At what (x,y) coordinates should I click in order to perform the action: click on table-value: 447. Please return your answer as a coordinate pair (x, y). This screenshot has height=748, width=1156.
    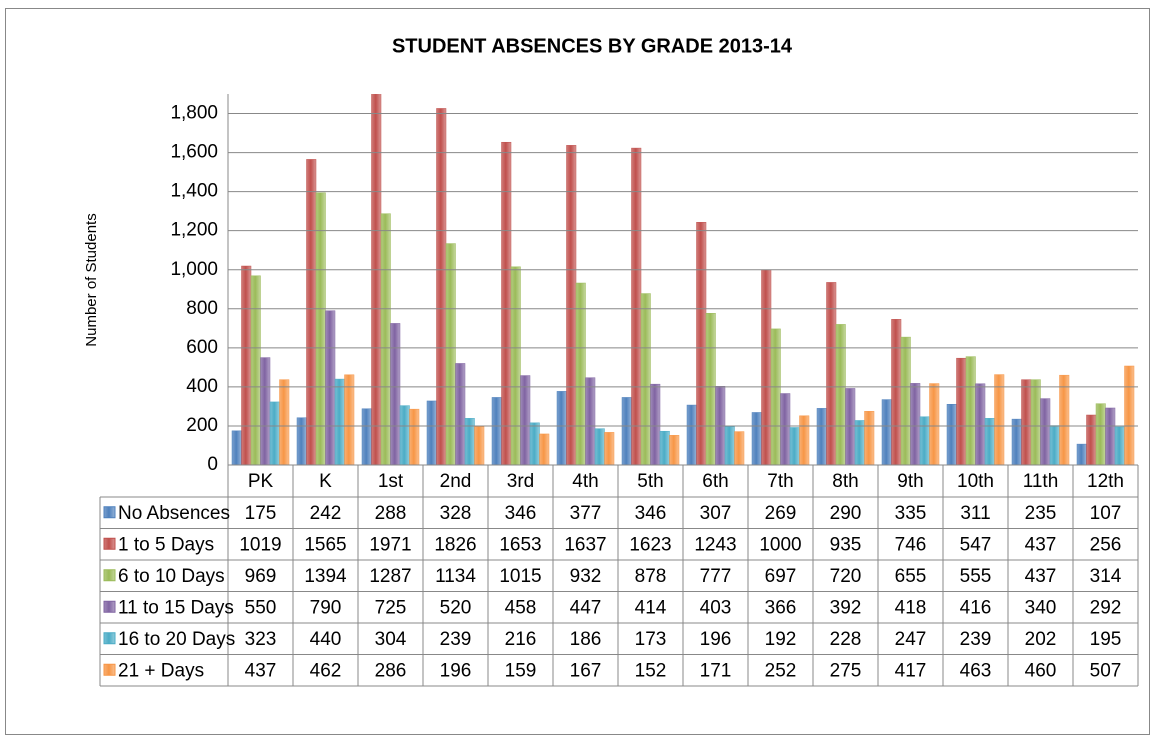
    Looking at the image, I should click on (586, 607).